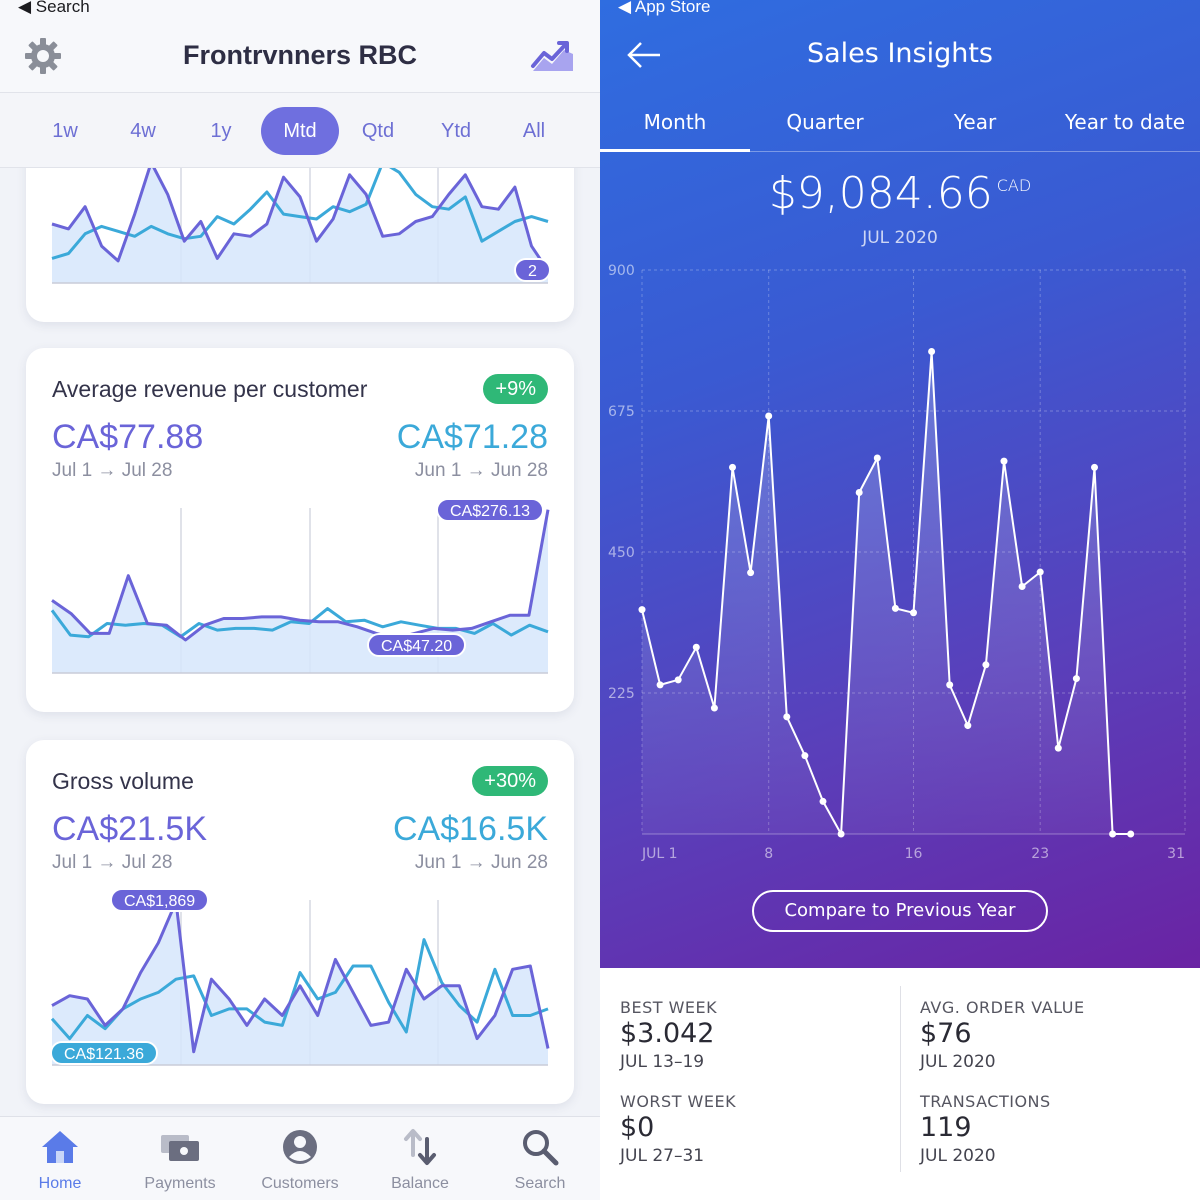 Image resolution: width=1200 pixels, height=1200 pixels. What do you see at coordinates (667, 1033) in the screenshot?
I see `stat-value: $3.042` at bounding box center [667, 1033].